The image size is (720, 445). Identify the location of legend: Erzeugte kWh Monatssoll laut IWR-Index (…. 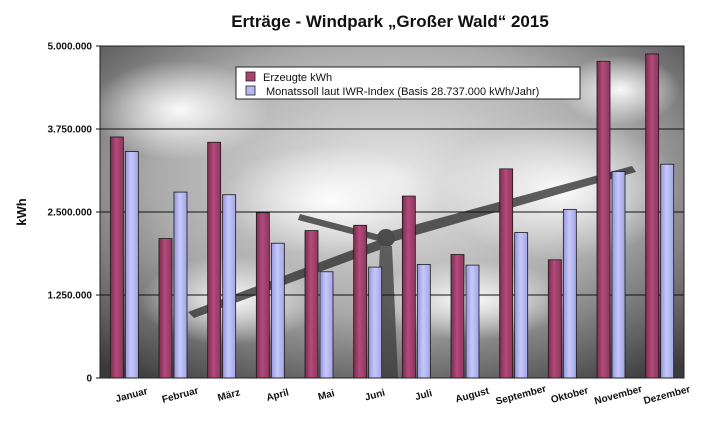
(408, 83).